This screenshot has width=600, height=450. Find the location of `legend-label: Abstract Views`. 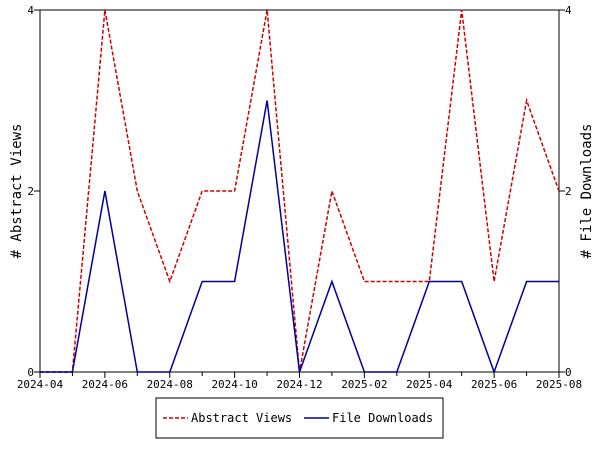

legend-label: Abstract Views is located at coordinates (241, 418).